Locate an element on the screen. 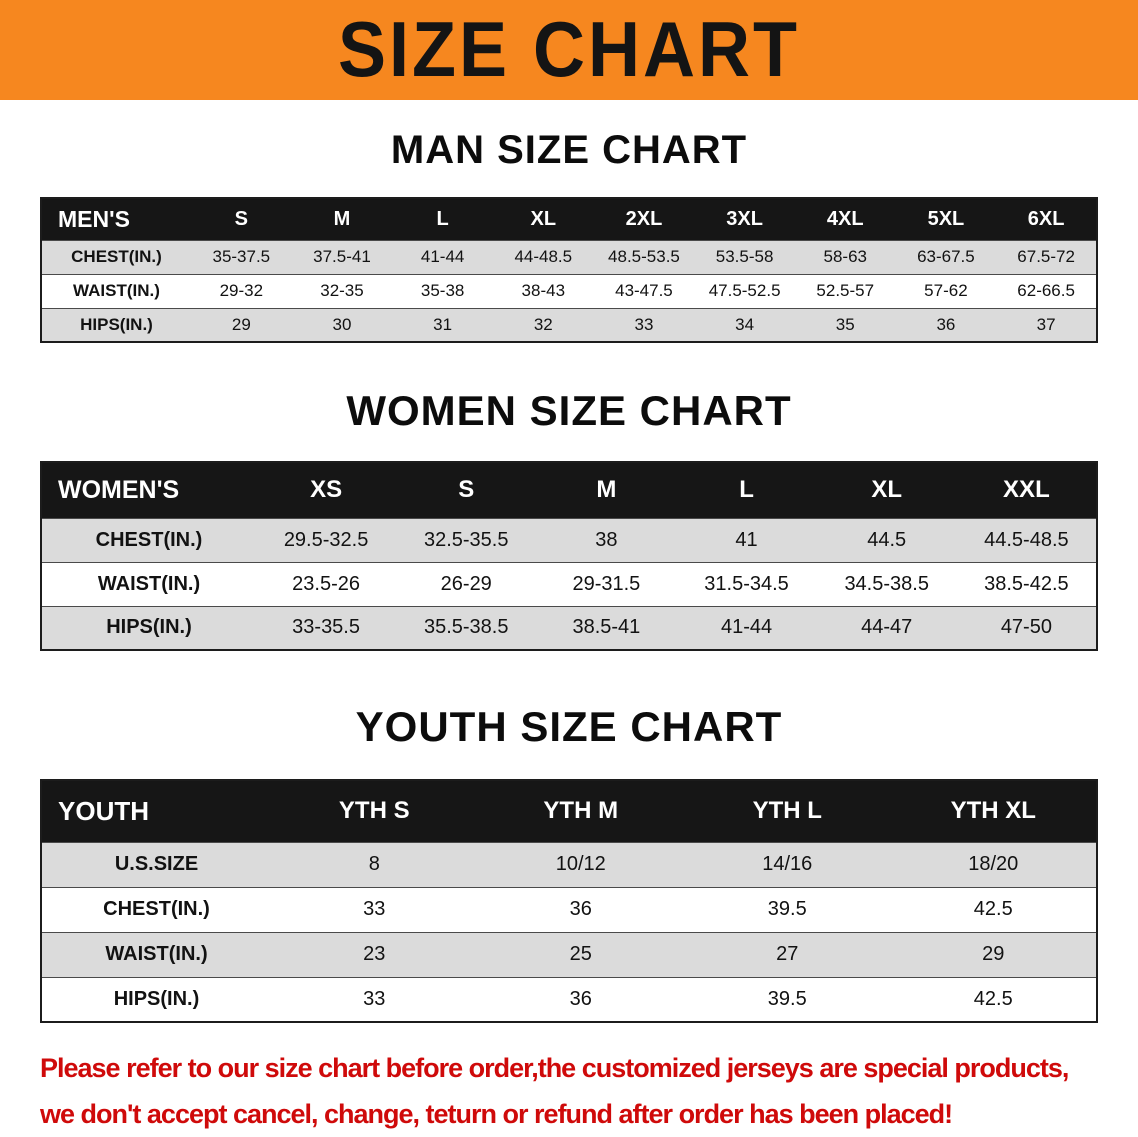 This screenshot has width=1138, height=1137. size-value: 25 is located at coordinates (580, 954).